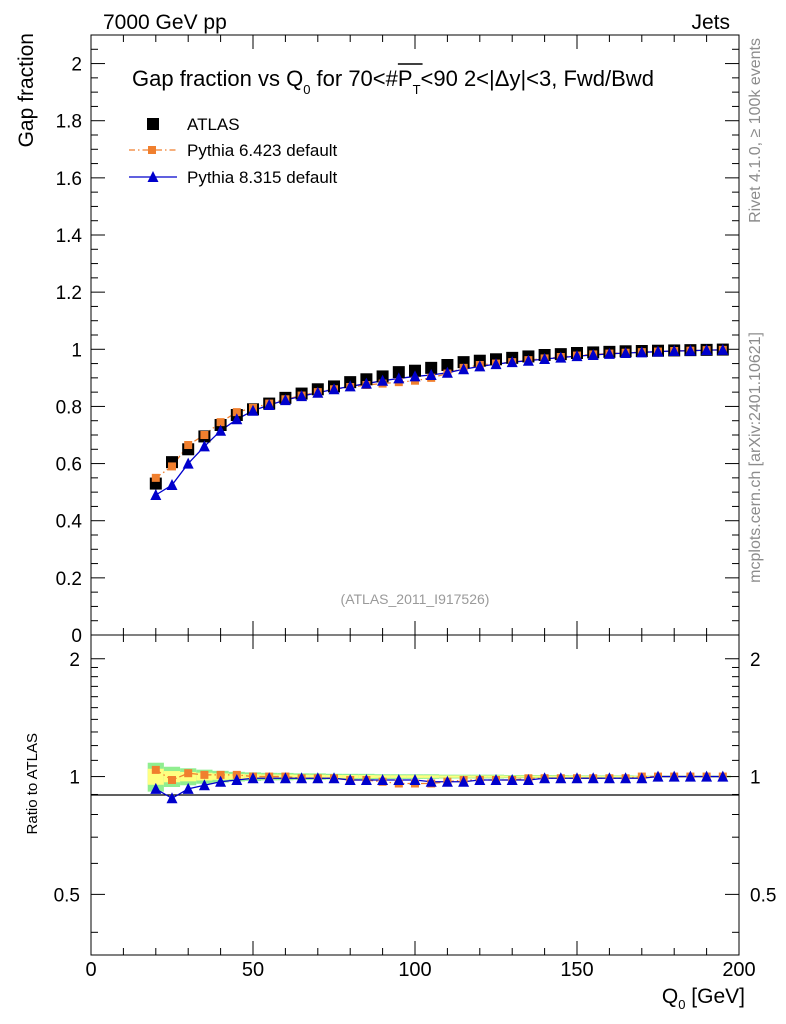 The width and height of the screenshot is (786, 1024). What do you see at coordinates (152, 150) in the screenshot?
I see `legend-marker-pythia6` at bounding box center [152, 150].